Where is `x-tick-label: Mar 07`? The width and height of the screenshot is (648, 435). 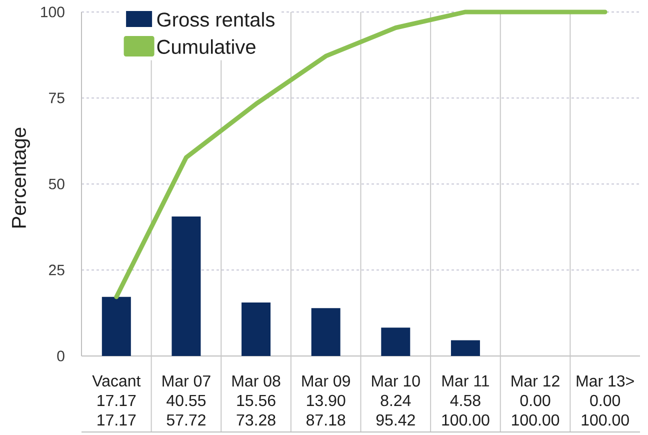
x-tick-label: Mar 07 is located at coordinates (186, 381).